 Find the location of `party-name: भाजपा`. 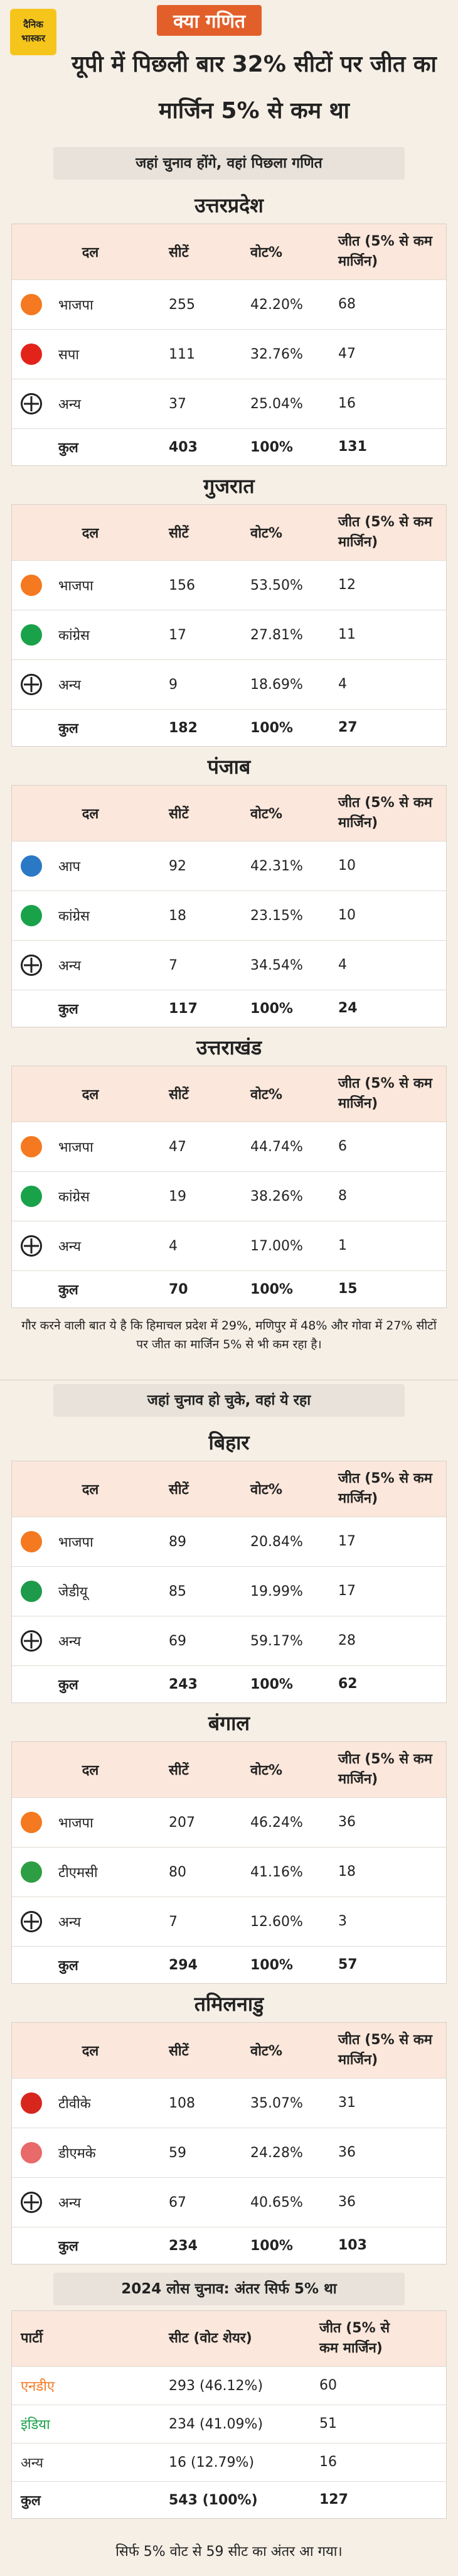

party-name: भाजपा is located at coordinates (75, 1147).